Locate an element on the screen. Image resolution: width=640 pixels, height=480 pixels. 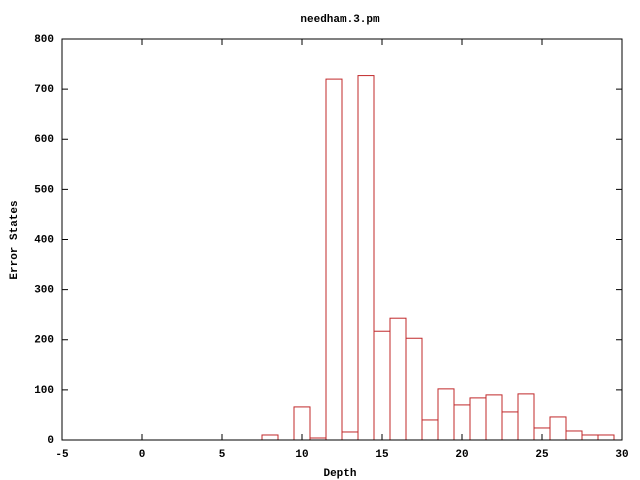
y-tick-label: 300 is located at coordinates (44, 291).